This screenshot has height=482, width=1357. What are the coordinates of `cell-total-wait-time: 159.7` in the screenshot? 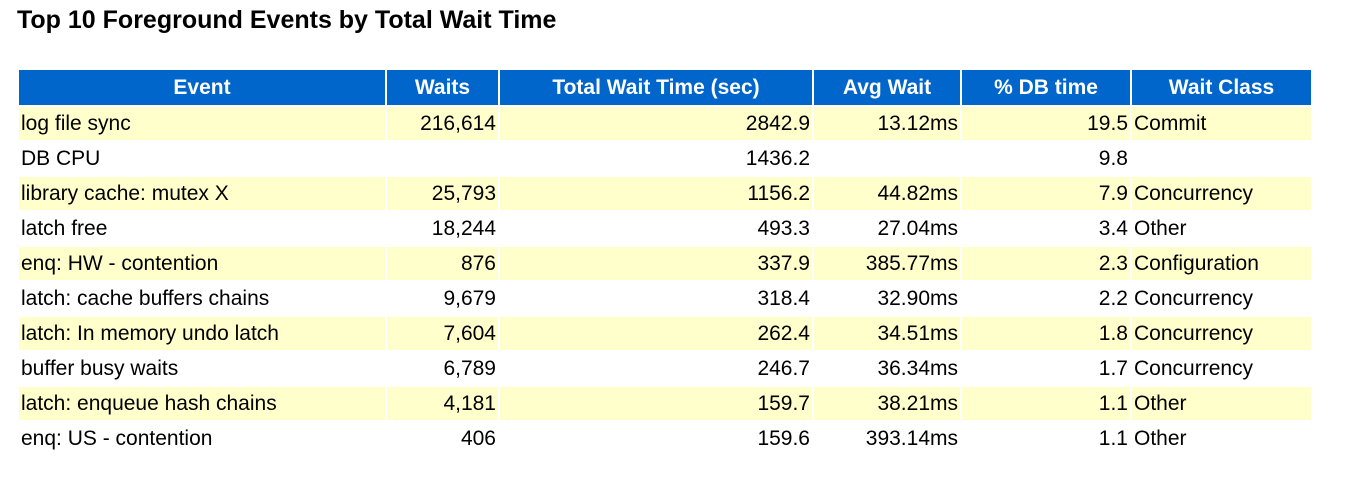 It's located at (656, 403).